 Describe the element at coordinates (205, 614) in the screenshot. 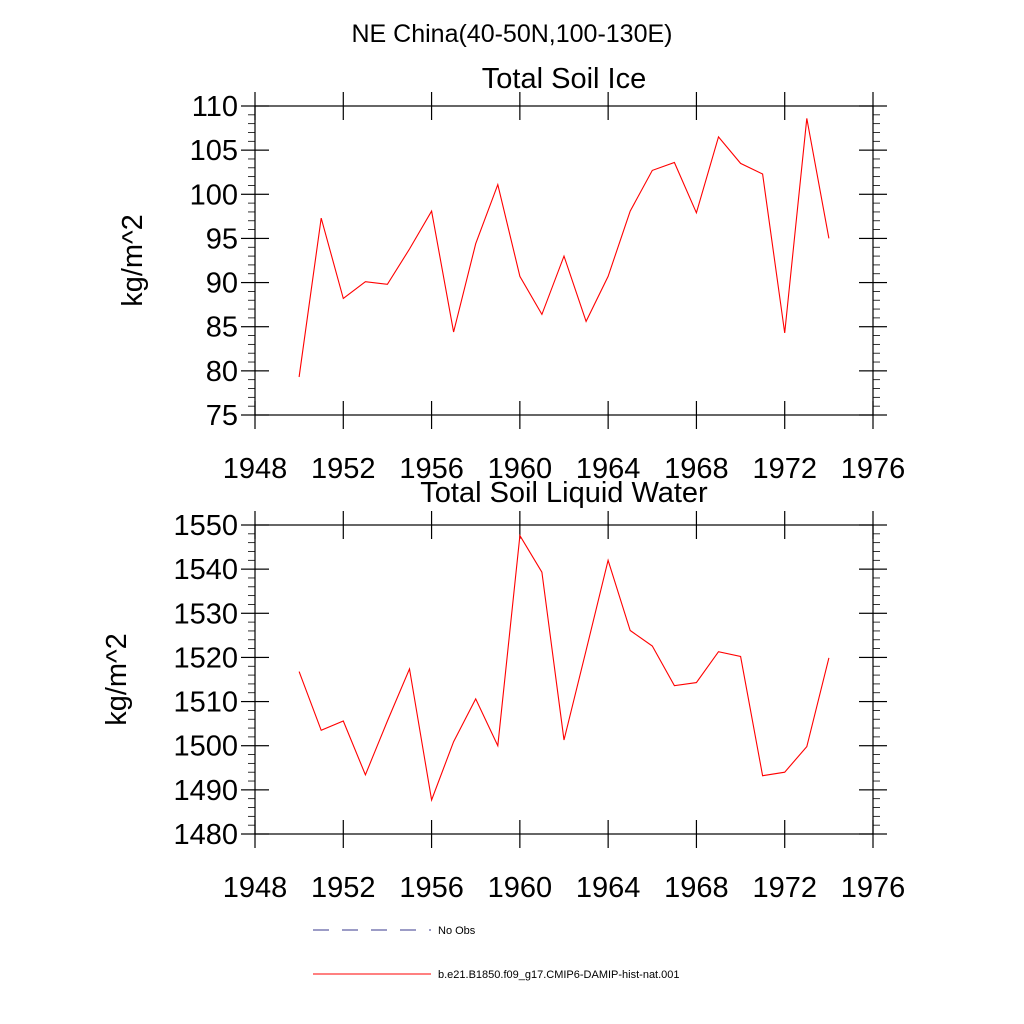

I see `y-tick-label: 1530` at that location.